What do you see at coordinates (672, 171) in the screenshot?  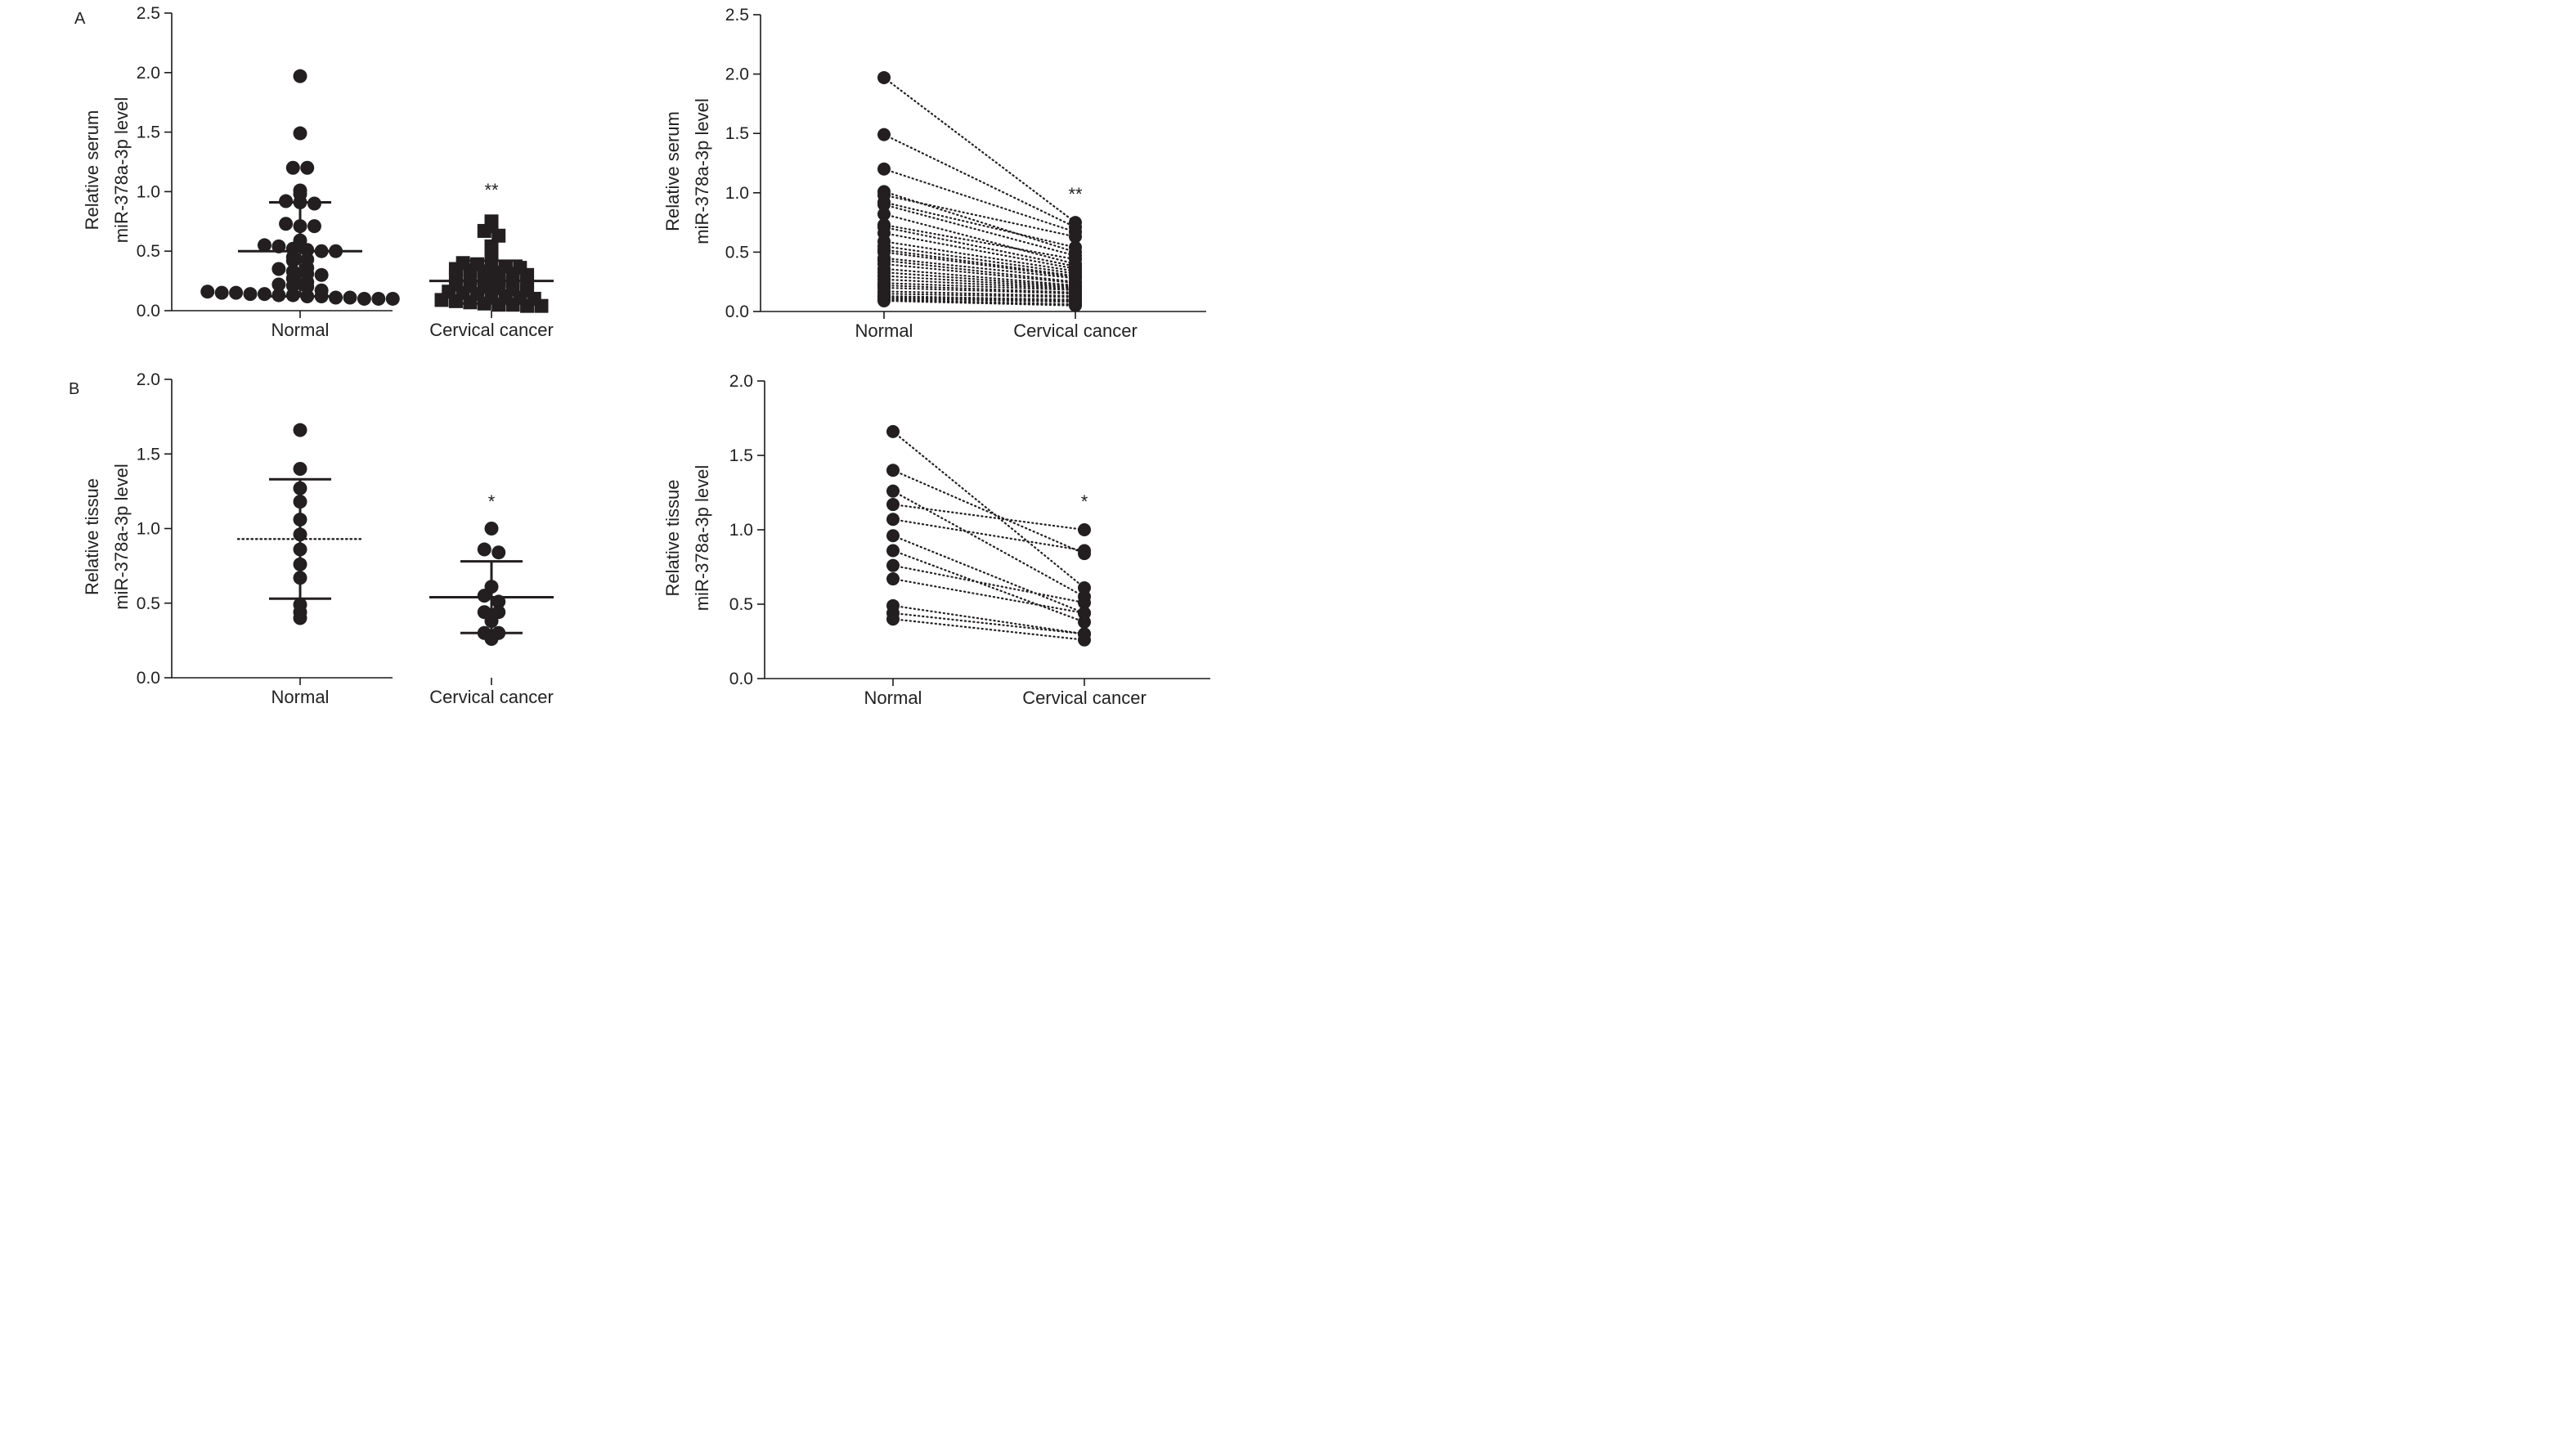 I see `y-axis-label-line: Relative serum` at bounding box center [672, 171].